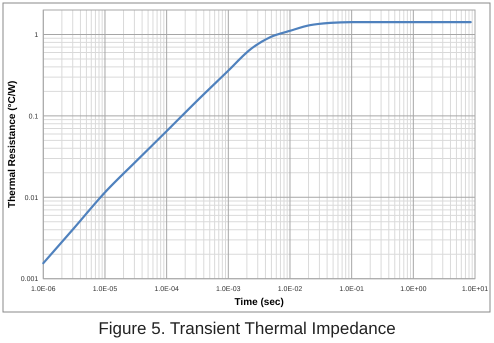 This screenshot has width=494, height=343. What do you see at coordinates (259, 302) in the screenshot?
I see `x-axis-title: Time (sec)` at bounding box center [259, 302].